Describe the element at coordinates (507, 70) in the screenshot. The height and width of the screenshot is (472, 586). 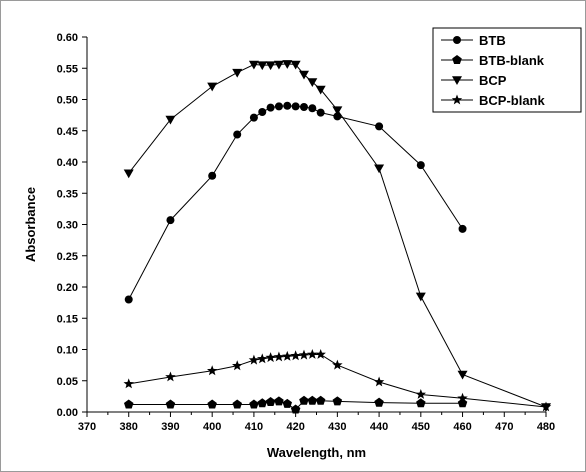
I see `legend: BTB BTB-blank BCP BCP-blank` at that location.